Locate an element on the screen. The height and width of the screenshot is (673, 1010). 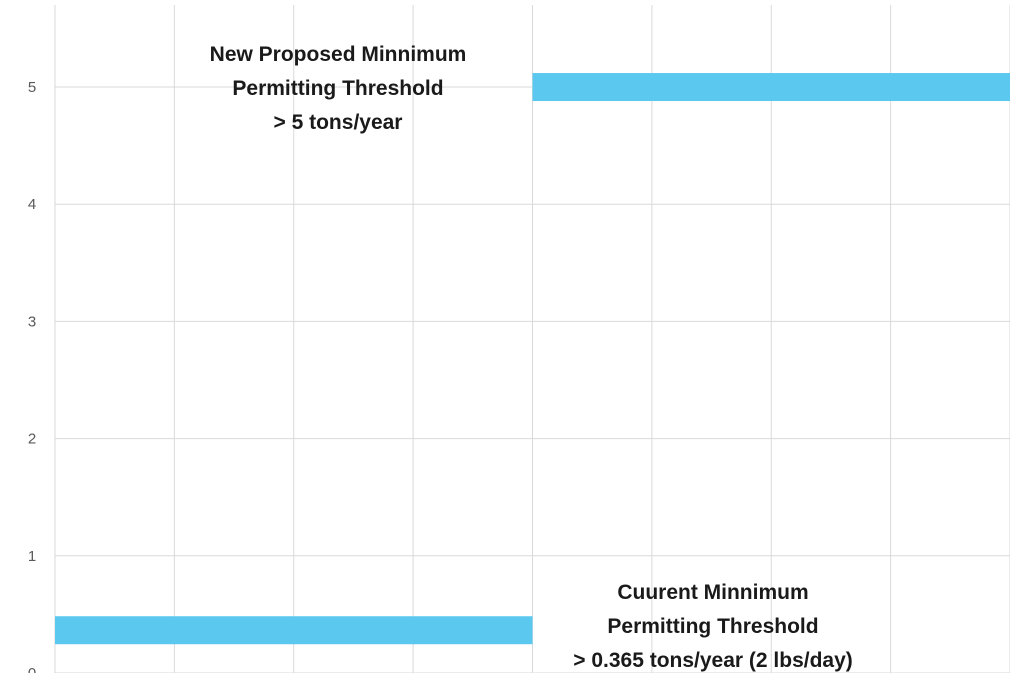
y-tick-label: 0 is located at coordinates (32, 669).